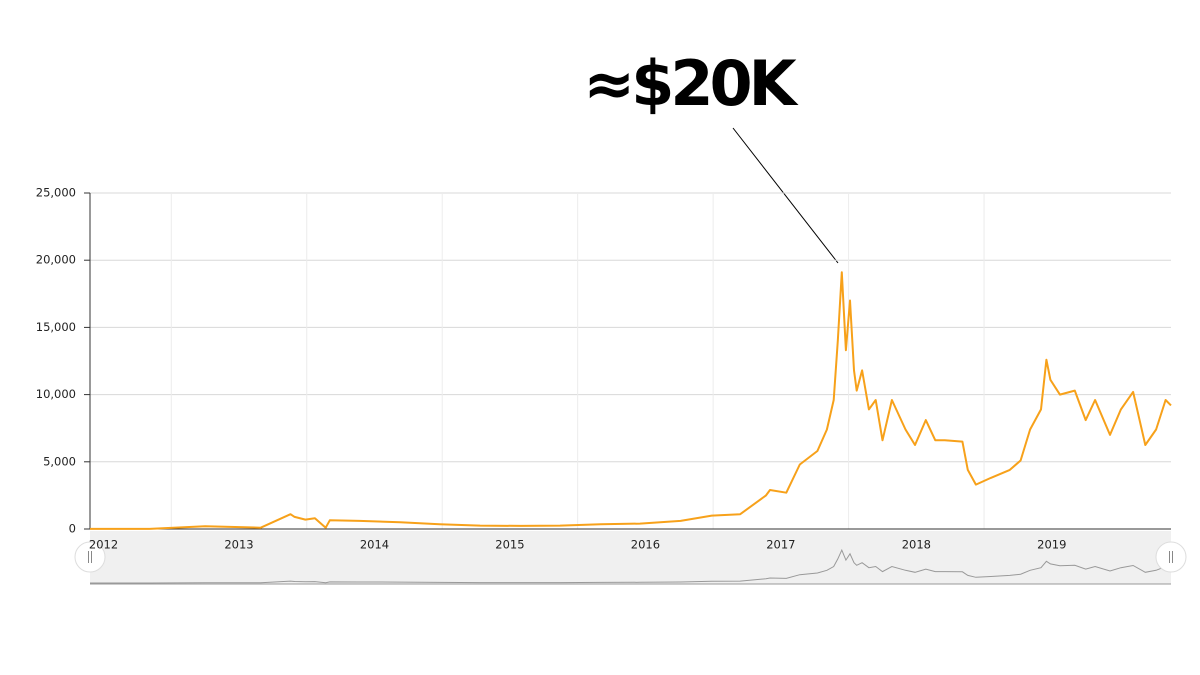 Image resolution: width=1200 pixels, height=675 pixels. Describe the element at coordinates (374, 545) in the screenshot. I see `x-tick-label: 2014` at that location.